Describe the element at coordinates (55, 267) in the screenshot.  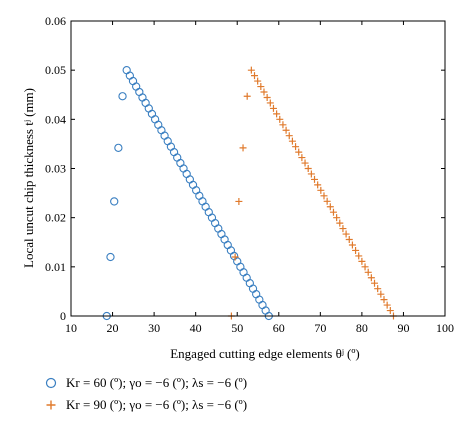
I see `y-tick-label: 0.01` at that location.